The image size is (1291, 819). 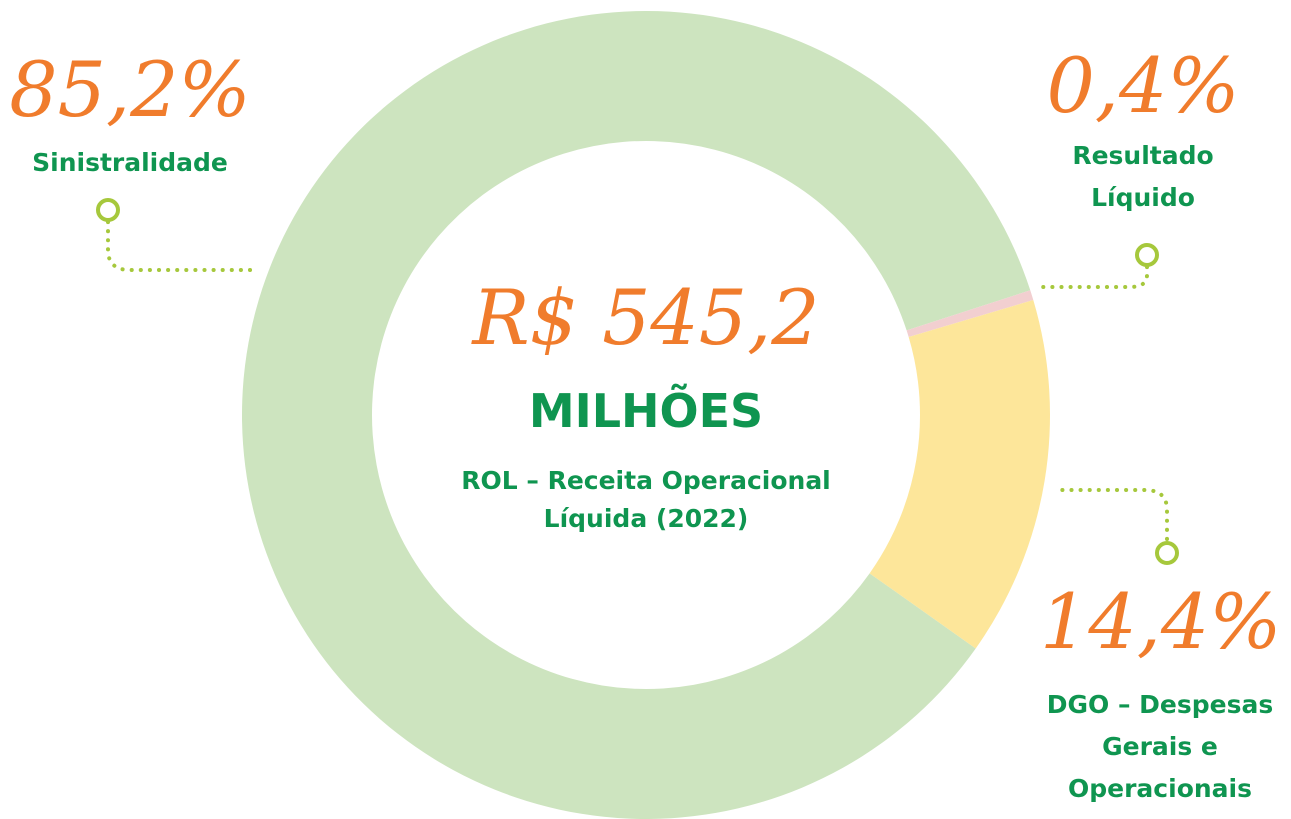 What do you see at coordinates (646, 499) in the screenshot?
I see `center-caption: ROL – Receita Operacional Líquida (2022)` at bounding box center [646, 499].